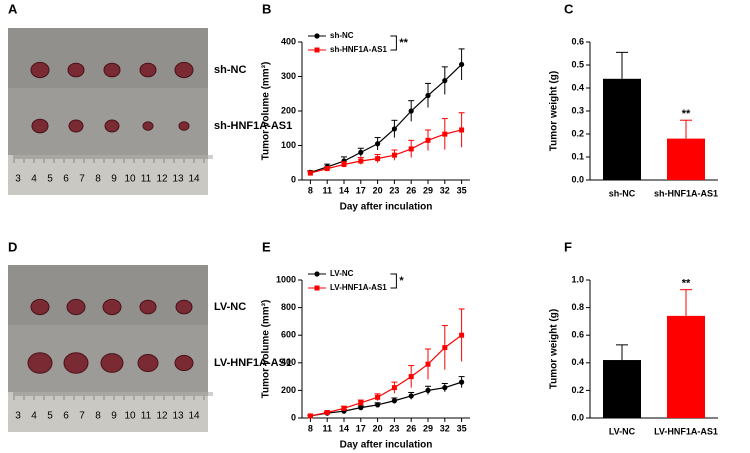 The image size is (750, 453). Describe the element at coordinates (577, 179) in the screenshot. I see `y-tick-label: 0.0` at that location.